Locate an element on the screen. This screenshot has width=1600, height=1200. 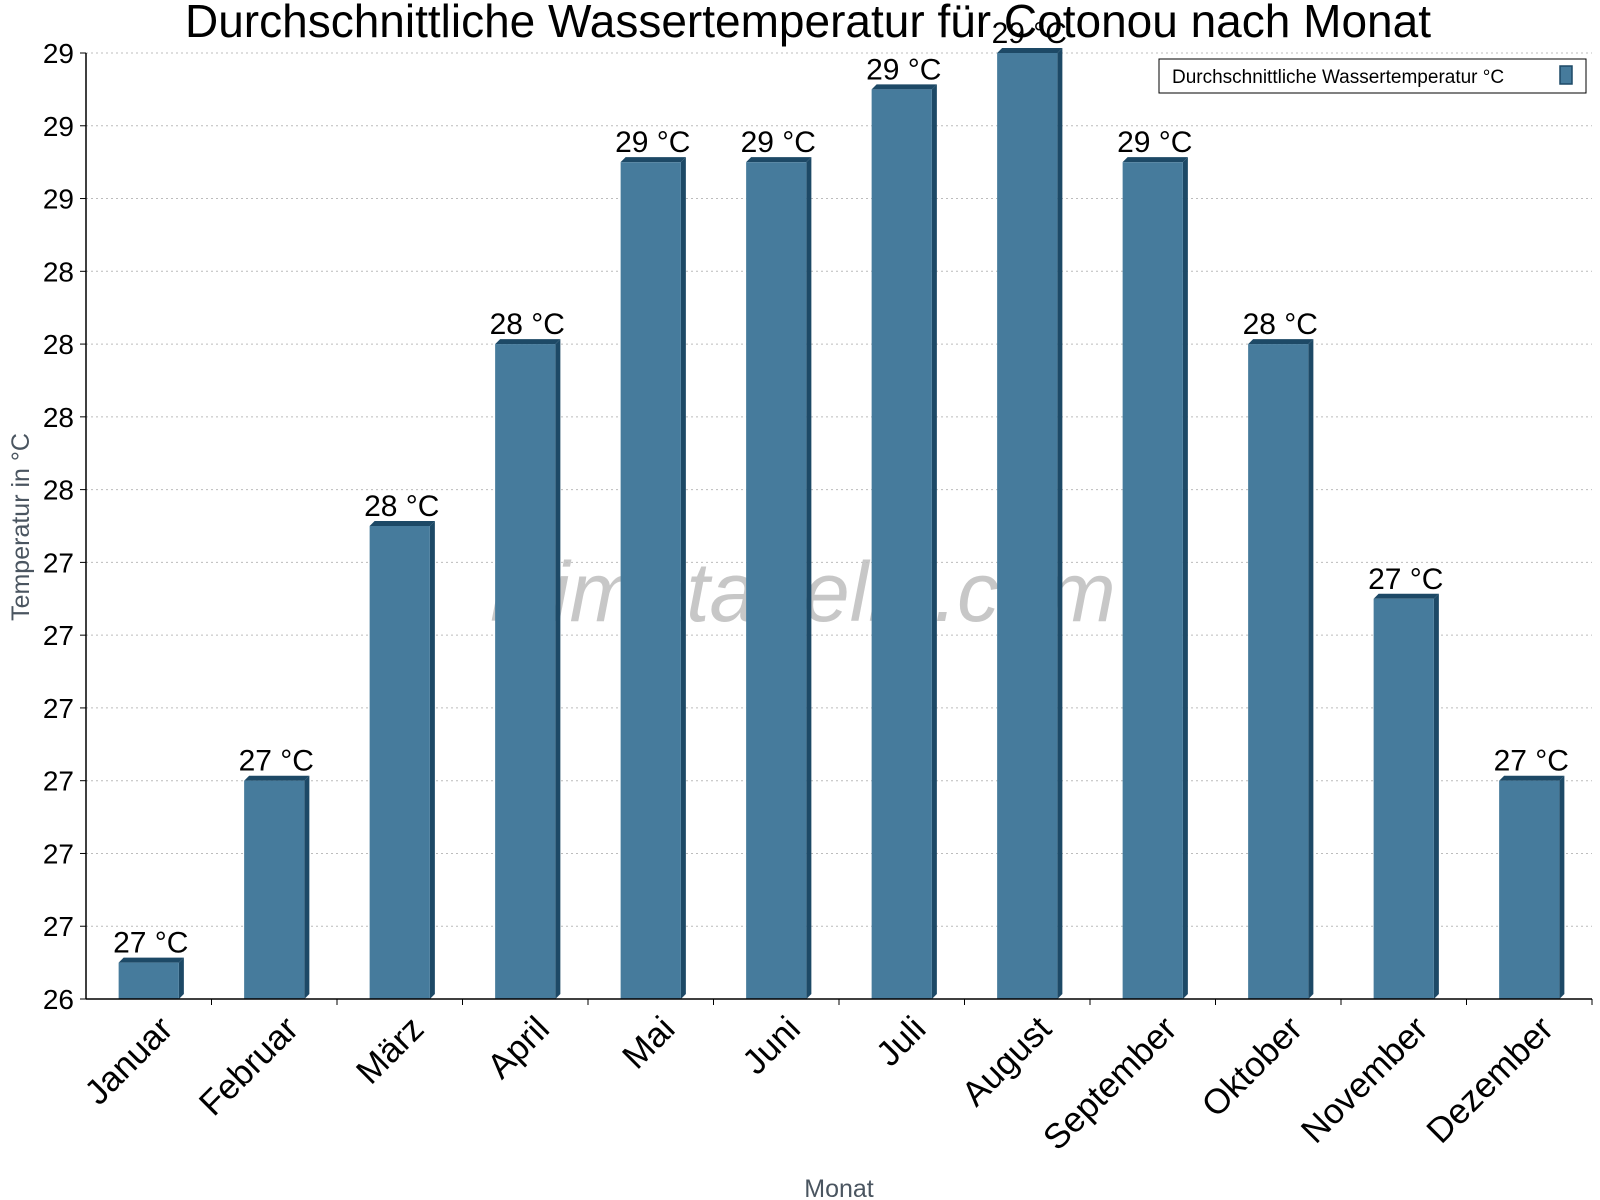
x-tick-label: Oktober is located at coordinates (1252, 1067).